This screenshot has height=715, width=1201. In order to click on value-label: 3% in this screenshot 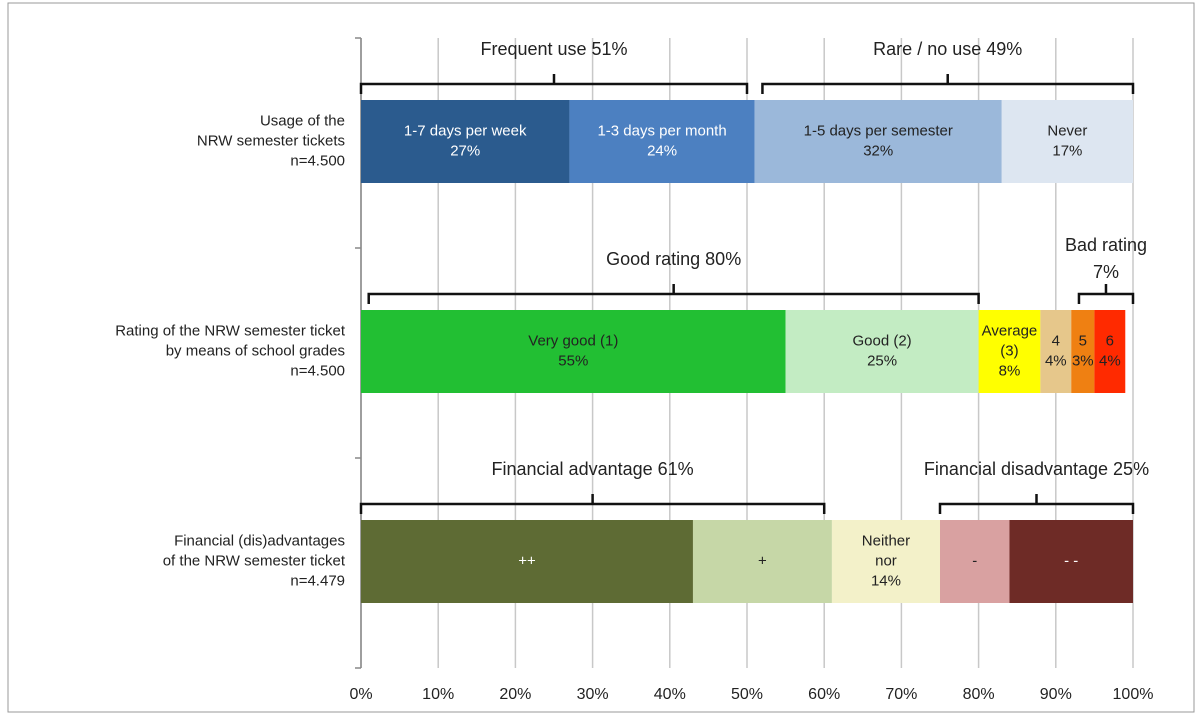, I will do `click(1083, 360)`.